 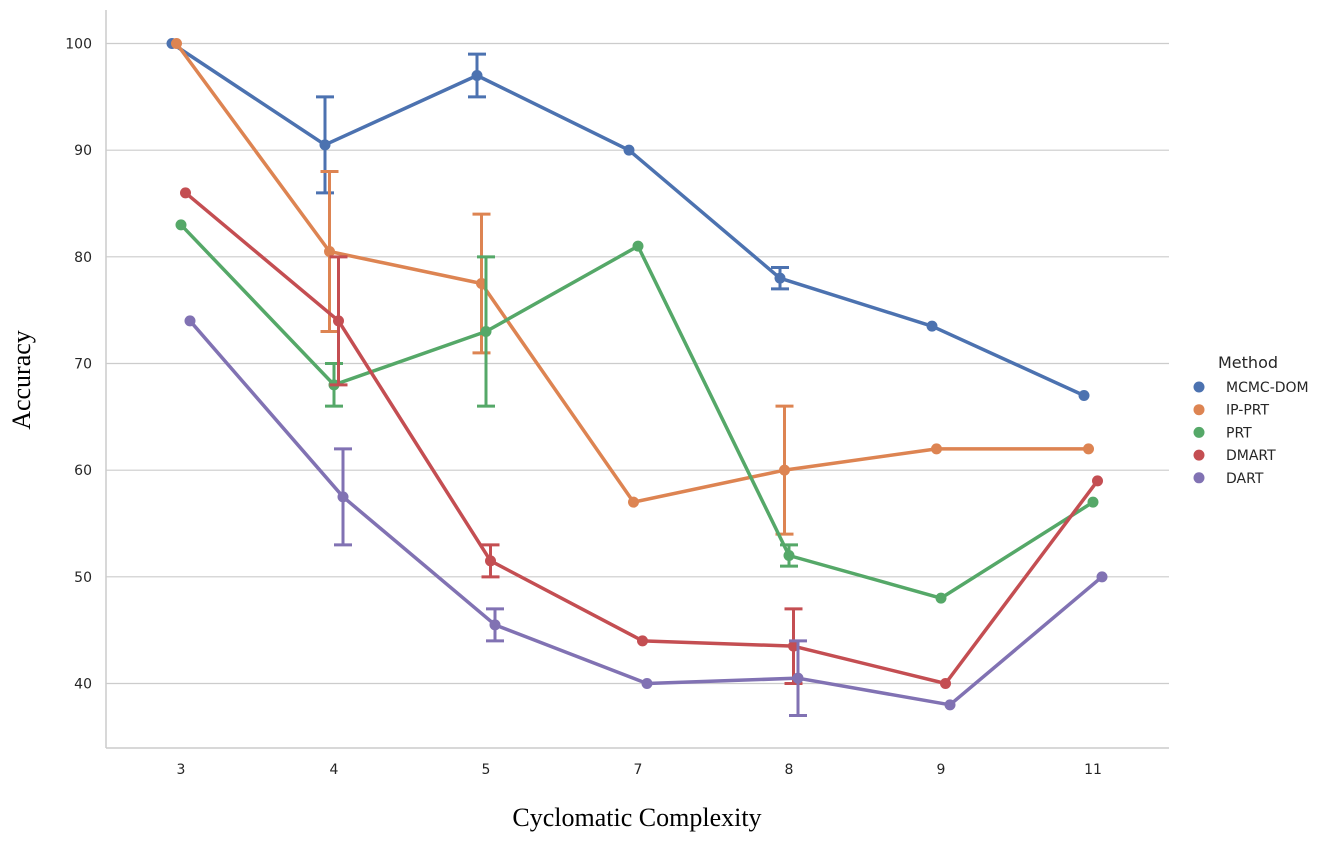 I want to click on x-tick-label: 4, so click(x=334, y=770).